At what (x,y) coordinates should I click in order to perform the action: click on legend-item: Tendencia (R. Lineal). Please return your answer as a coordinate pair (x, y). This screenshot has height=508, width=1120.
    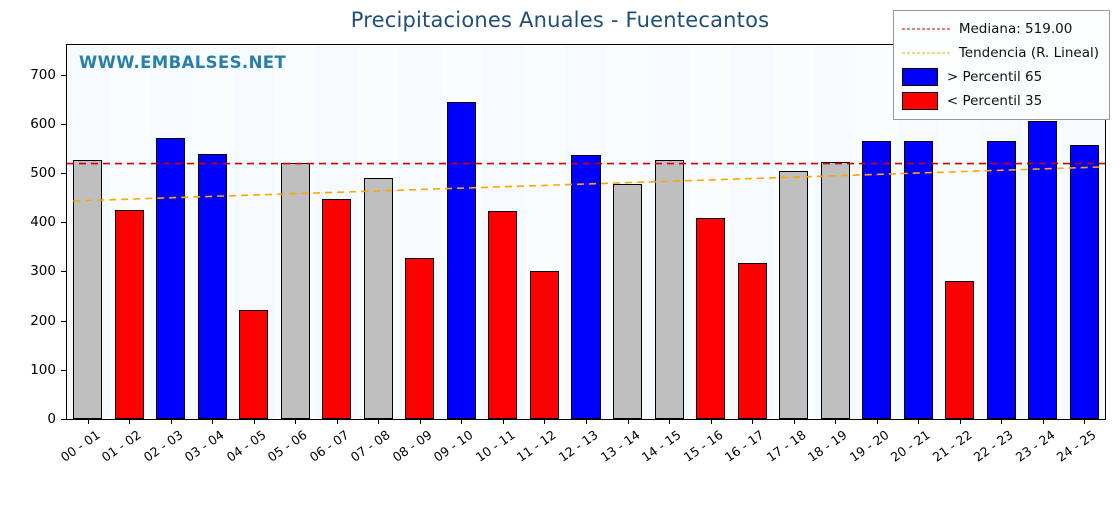
    Looking at the image, I should click on (1000, 53).